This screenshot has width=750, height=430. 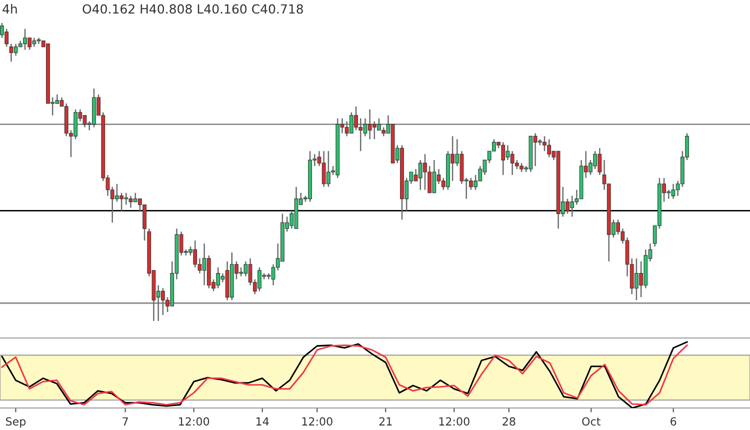 What do you see at coordinates (262, 421) in the screenshot?
I see `x-tick-label: 14` at bounding box center [262, 421].